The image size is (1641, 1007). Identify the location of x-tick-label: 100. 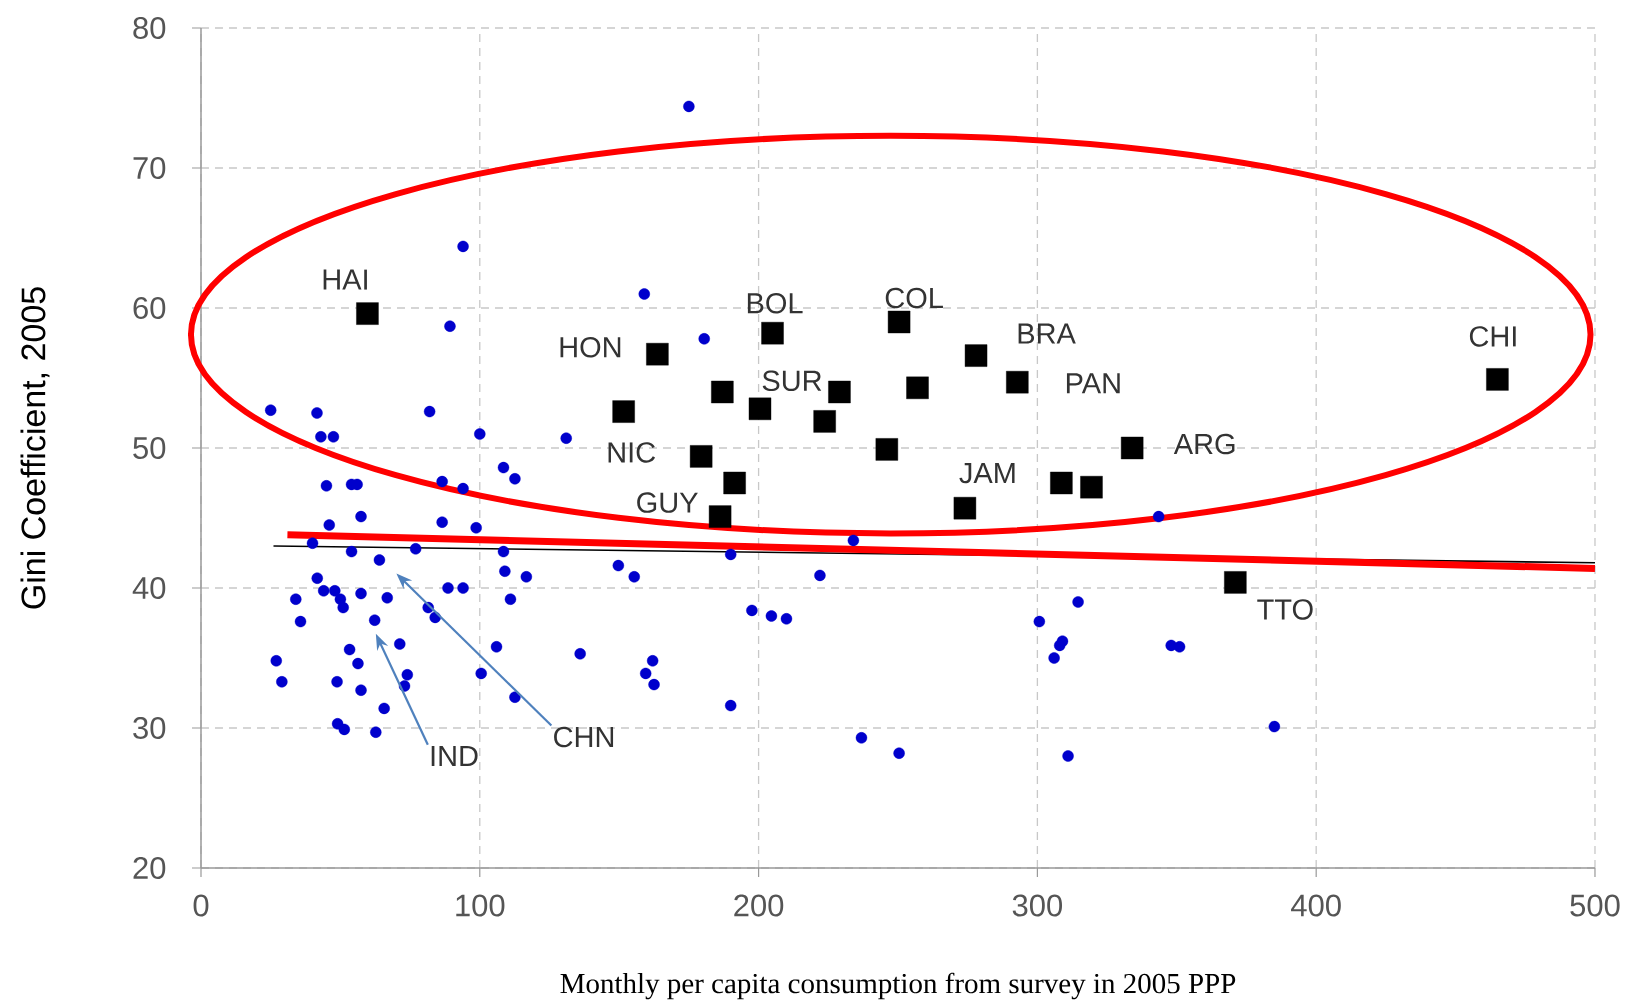
(480, 905).